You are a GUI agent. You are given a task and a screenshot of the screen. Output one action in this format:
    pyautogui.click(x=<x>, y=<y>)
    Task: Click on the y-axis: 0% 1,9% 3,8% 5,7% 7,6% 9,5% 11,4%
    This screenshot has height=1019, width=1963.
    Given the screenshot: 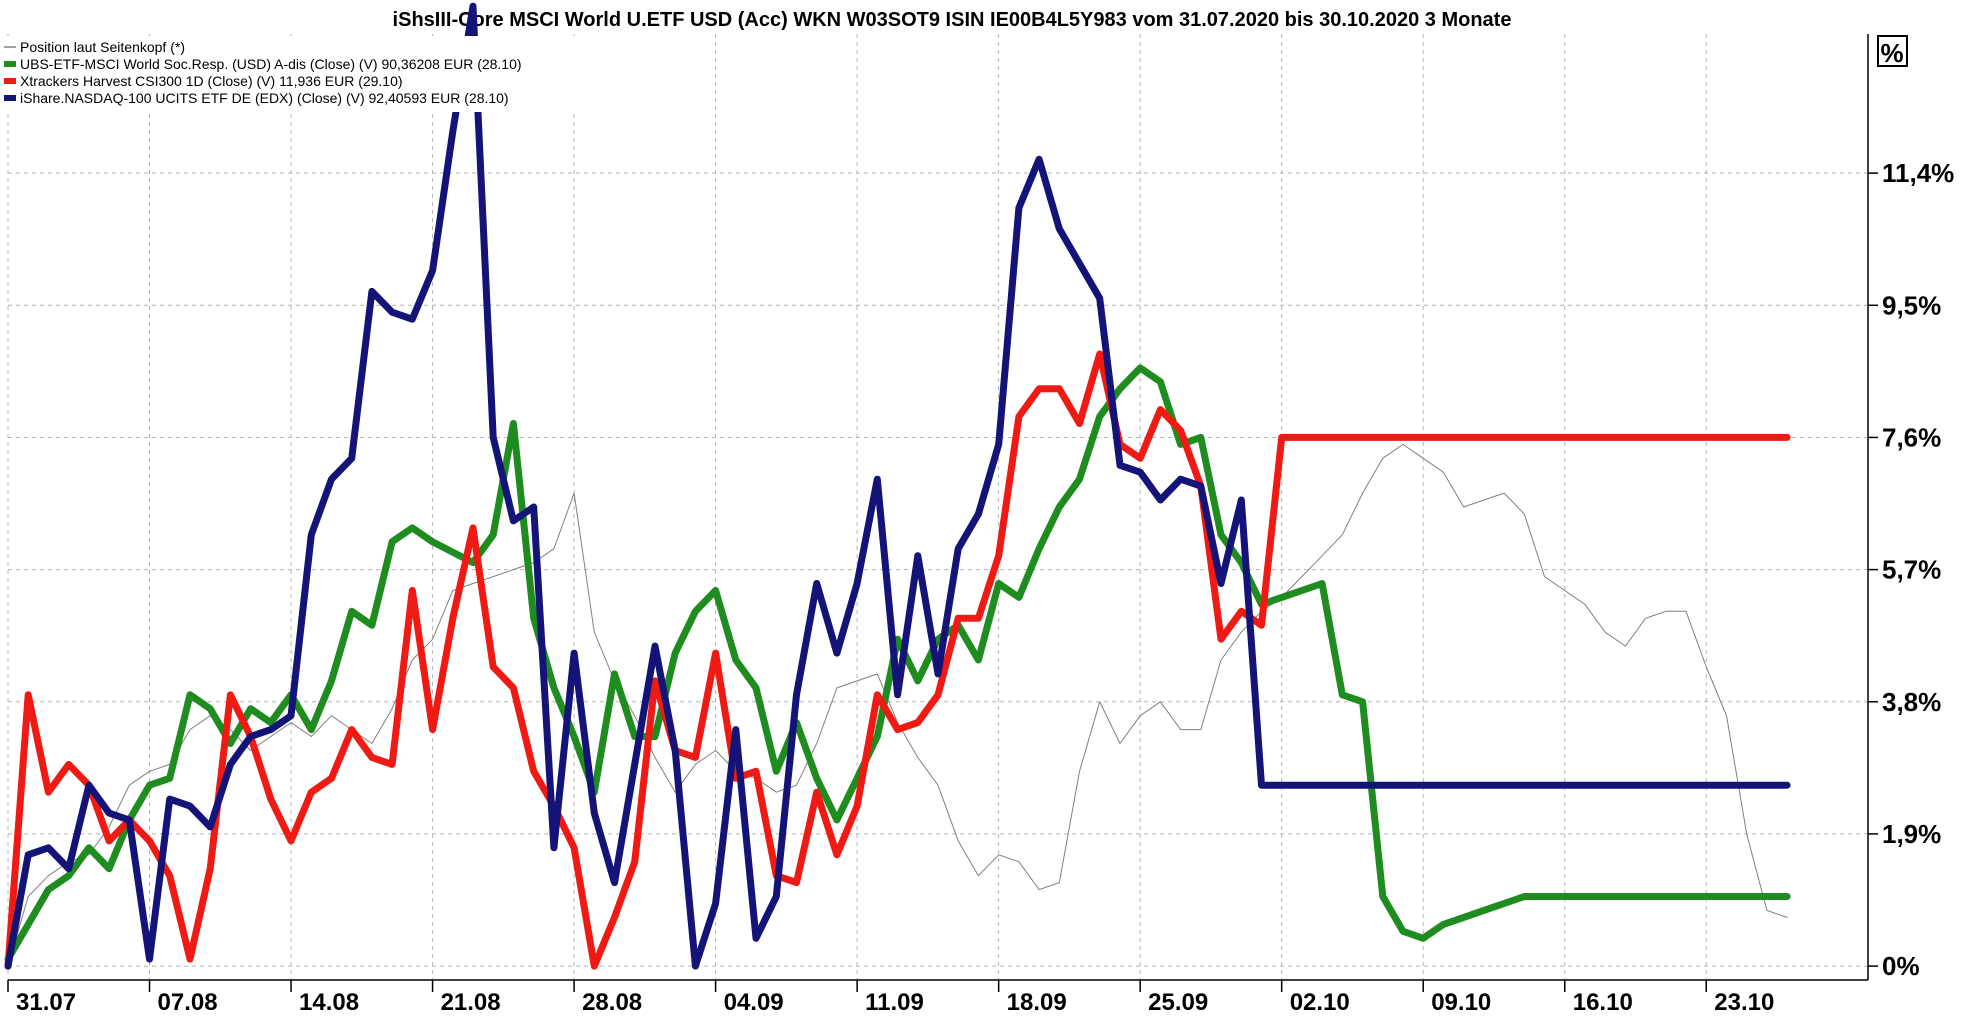 What is the action you would take?
    pyautogui.click(x=1911, y=569)
    